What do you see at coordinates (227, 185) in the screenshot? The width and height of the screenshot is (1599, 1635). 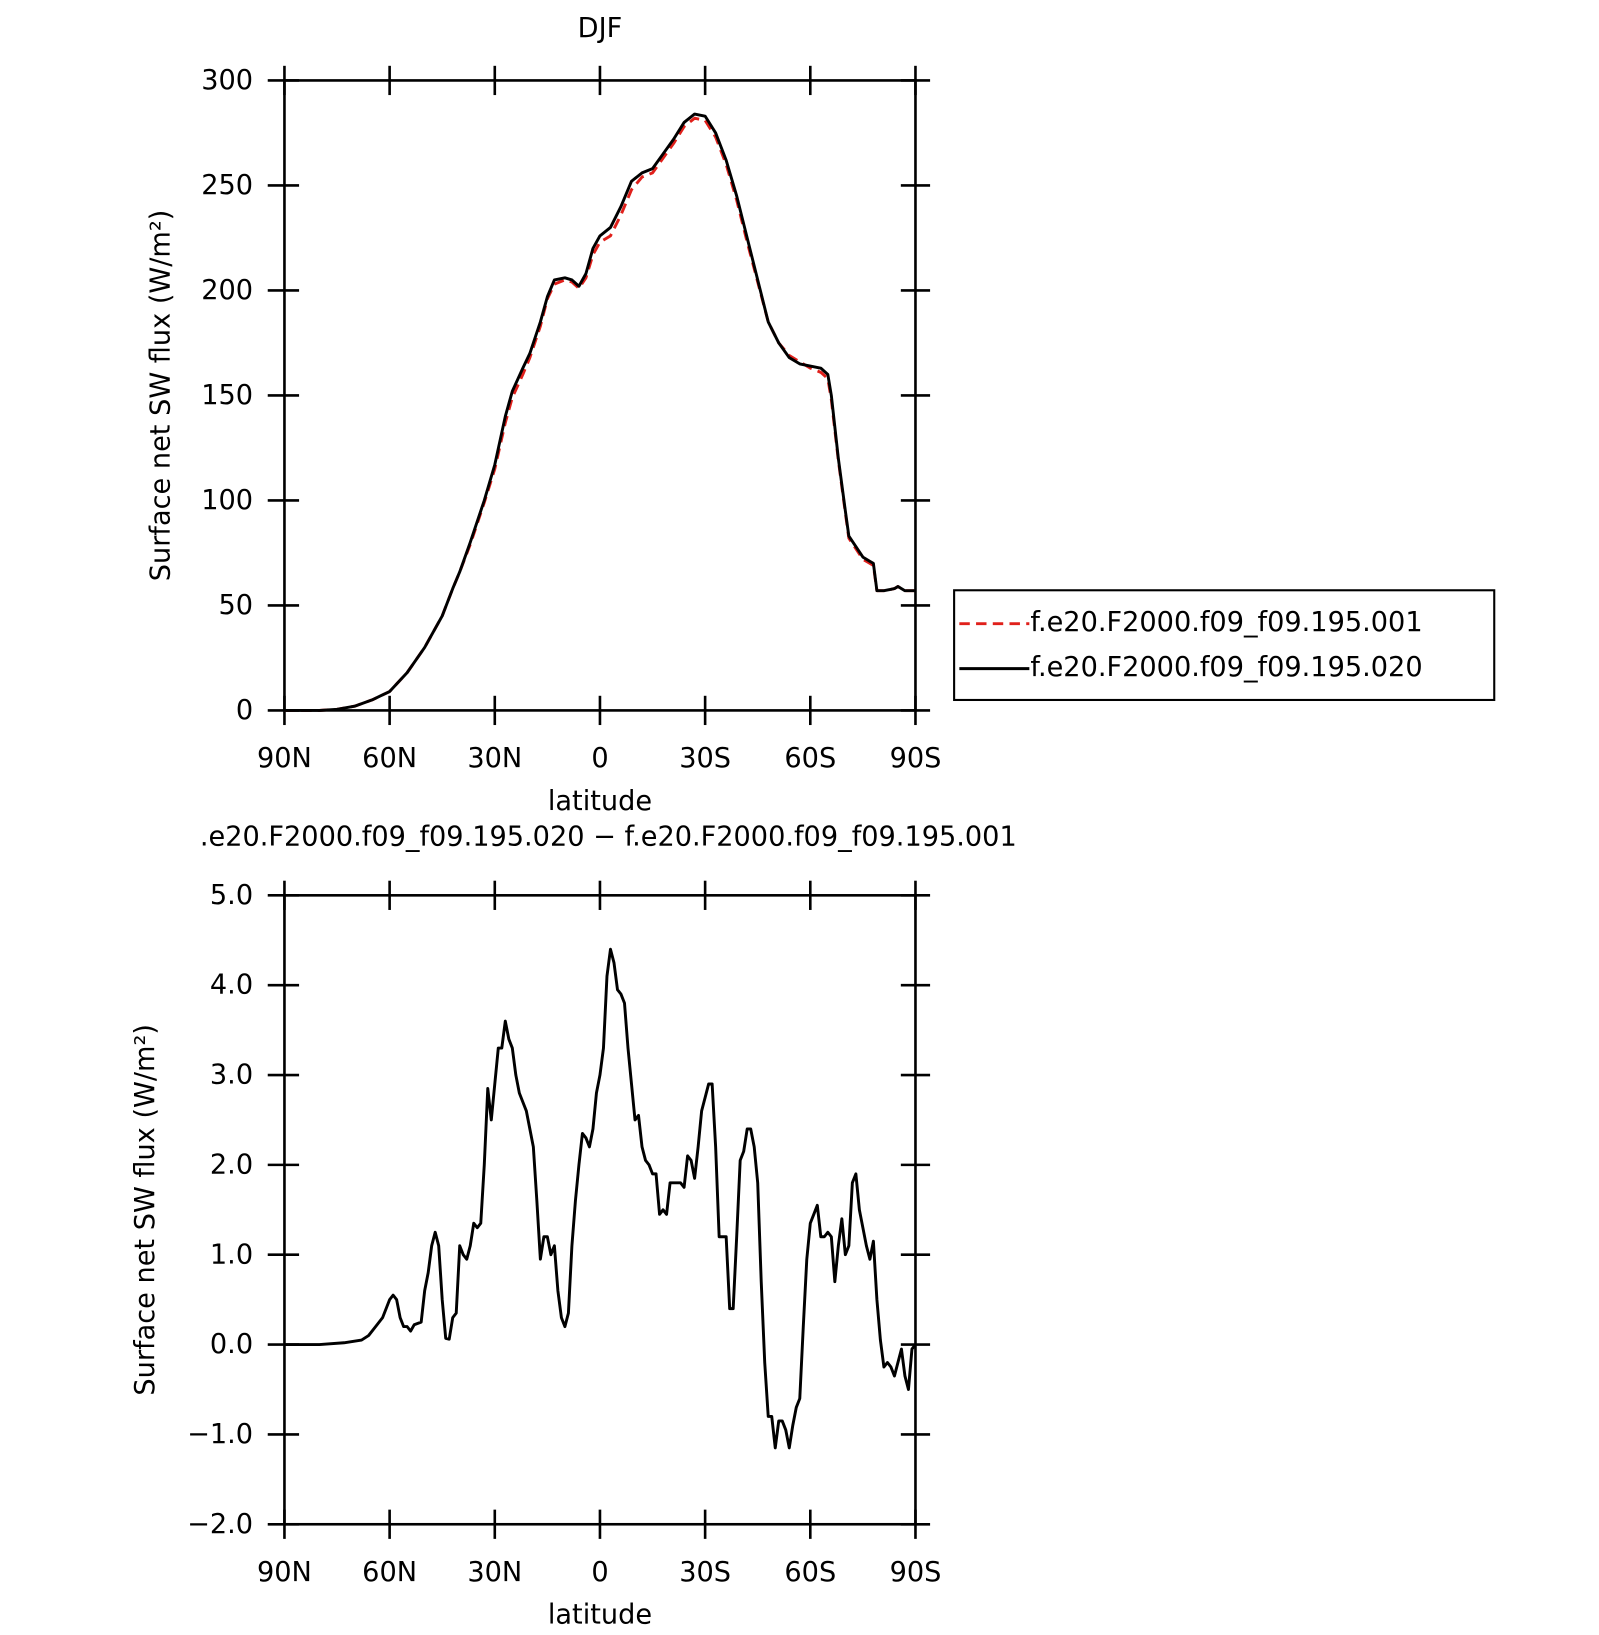 I see `y-tick-label: 250` at bounding box center [227, 185].